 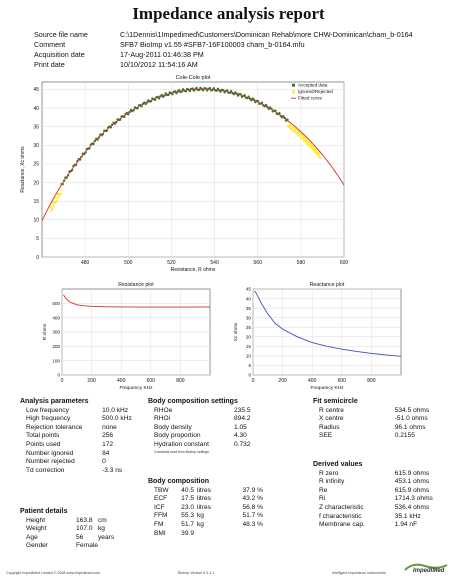 What do you see at coordinates (410, 427) in the screenshot?
I see `fit-cell: 96.1 ohms` at bounding box center [410, 427].